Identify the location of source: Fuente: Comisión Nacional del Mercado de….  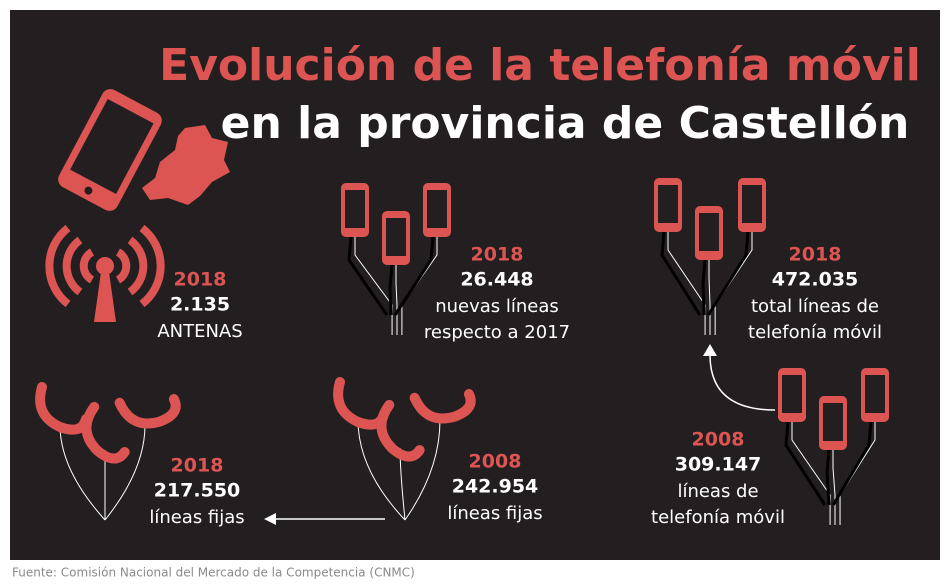
(213, 573).